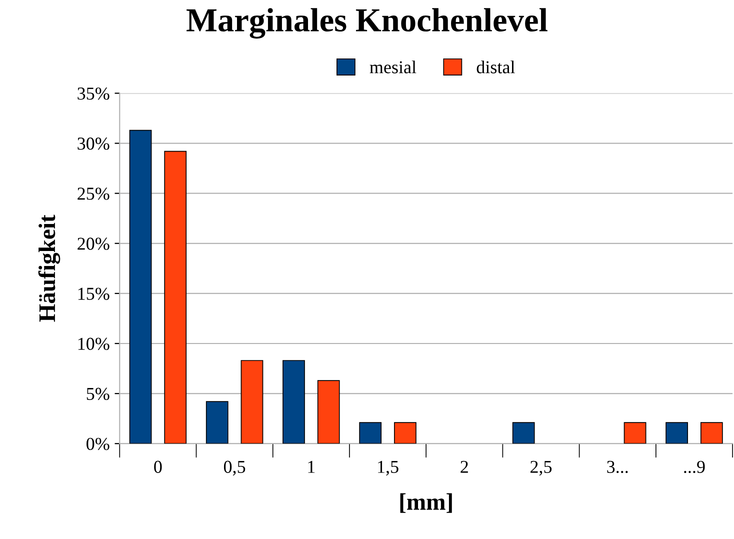 This screenshot has height=539, width=734. What do you see at coordinates (94, 294) in the screenshot?
I see `y-tick-label: 15%` at bounding box center [94, 294].